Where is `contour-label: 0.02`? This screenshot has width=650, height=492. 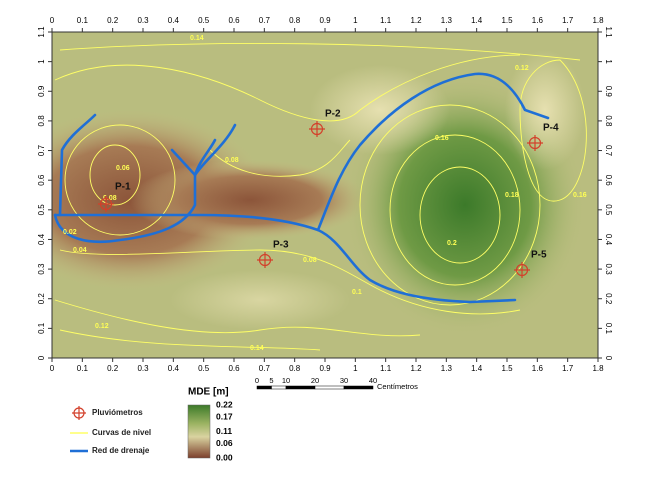 contour-label: 0.02 is located at coordinates (70, 232).